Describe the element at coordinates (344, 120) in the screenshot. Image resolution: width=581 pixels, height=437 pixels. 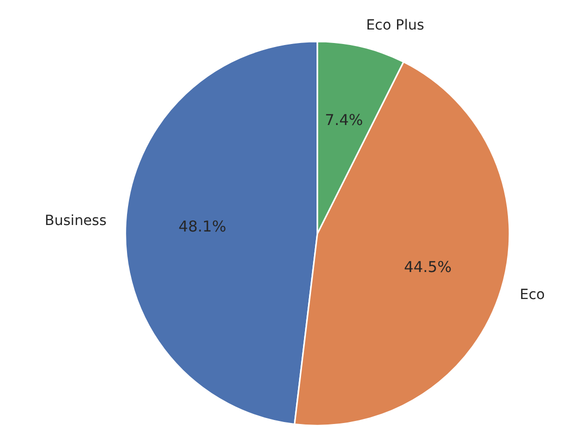
I see `data-label: 7.4%` at that location.